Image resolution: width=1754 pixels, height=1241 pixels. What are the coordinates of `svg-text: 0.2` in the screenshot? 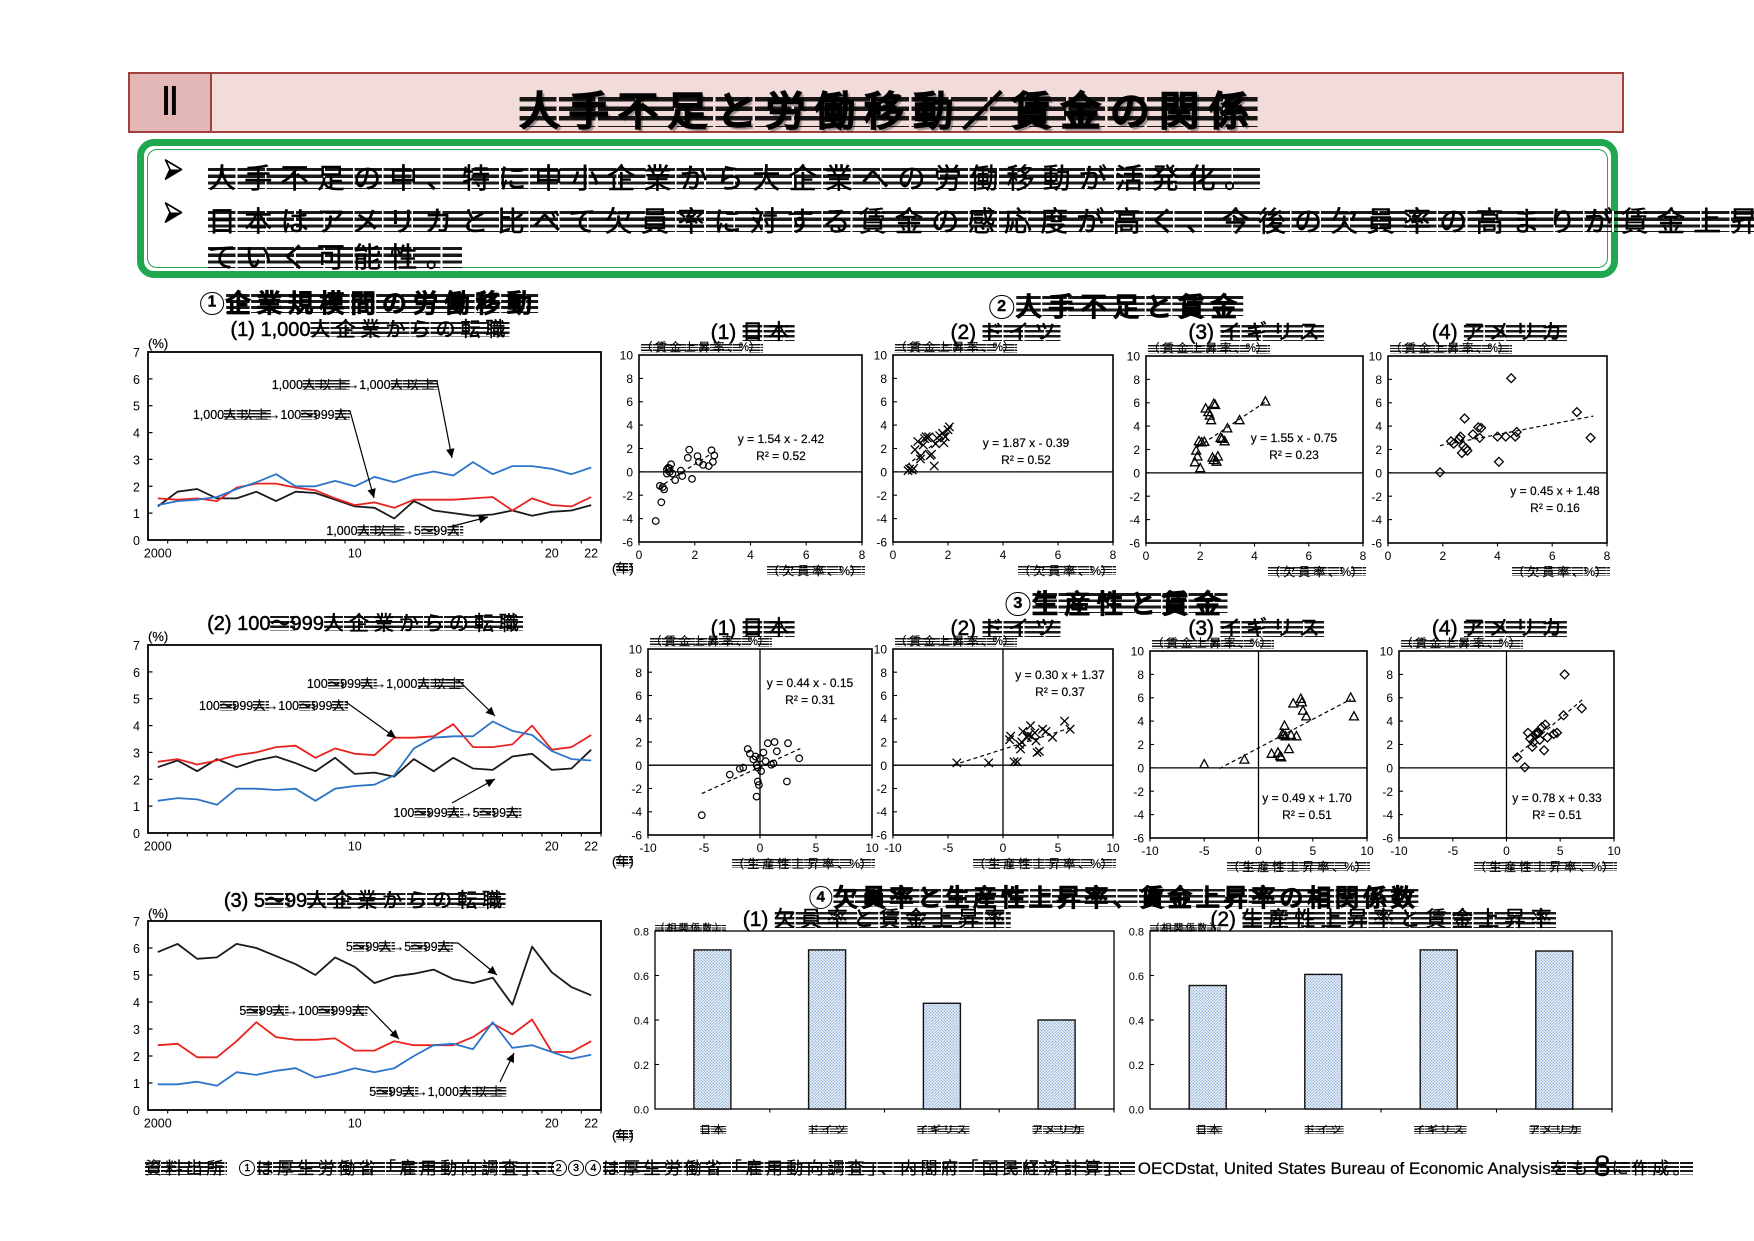 It's located at (1136, 1066).